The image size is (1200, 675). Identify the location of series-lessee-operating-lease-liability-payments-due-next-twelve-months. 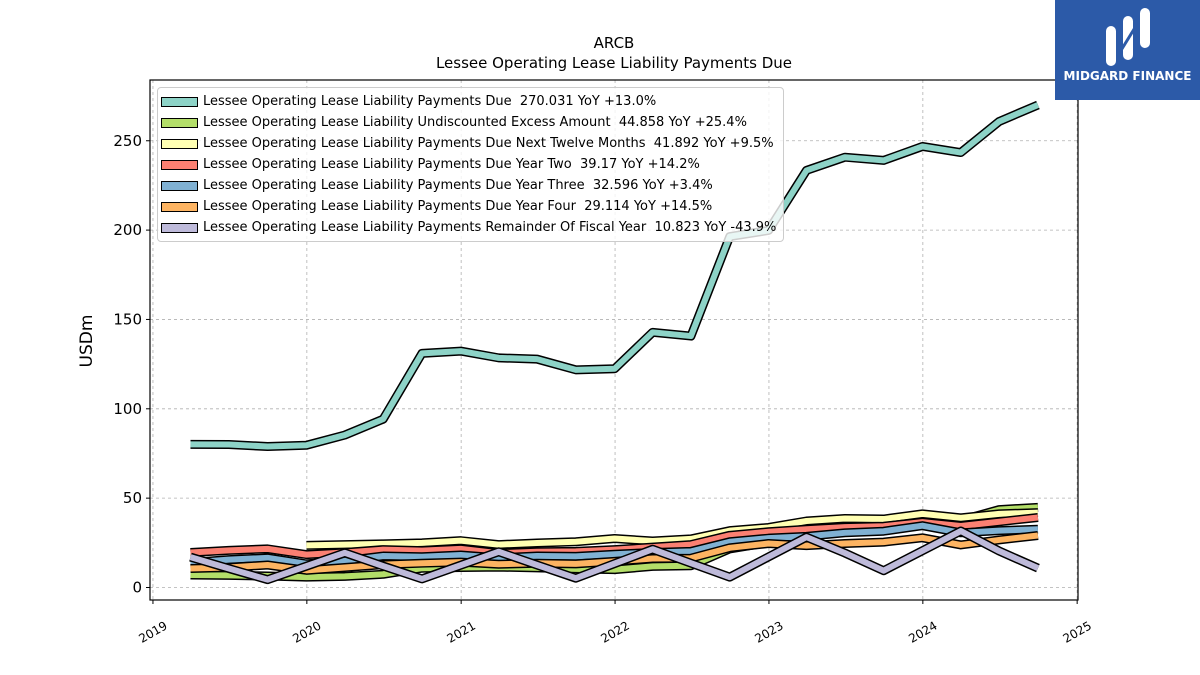
(672, 529).